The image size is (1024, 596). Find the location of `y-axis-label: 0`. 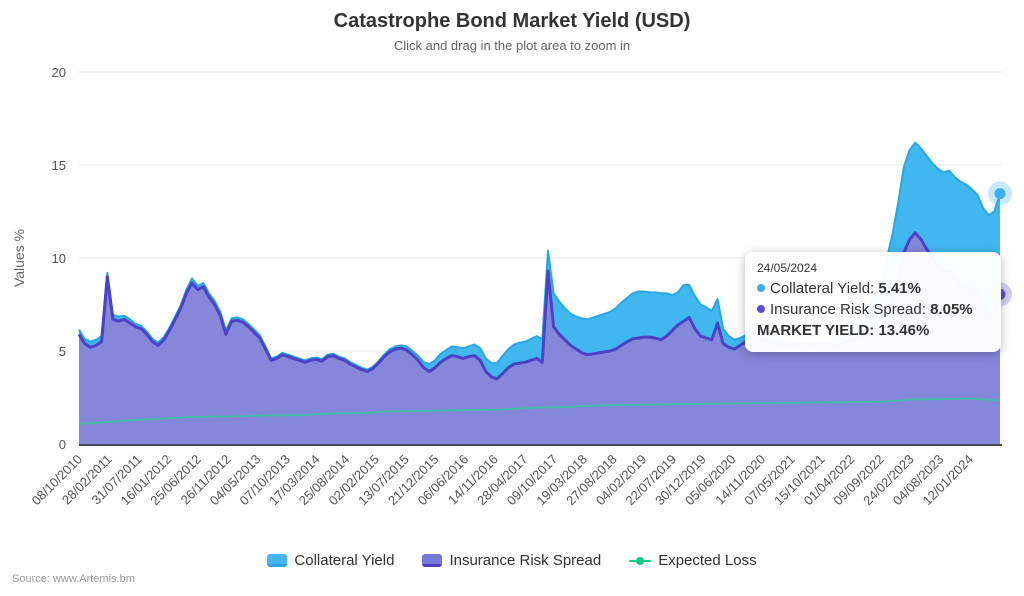

y-axis-label: 0 is located at coordinates (62, 444).